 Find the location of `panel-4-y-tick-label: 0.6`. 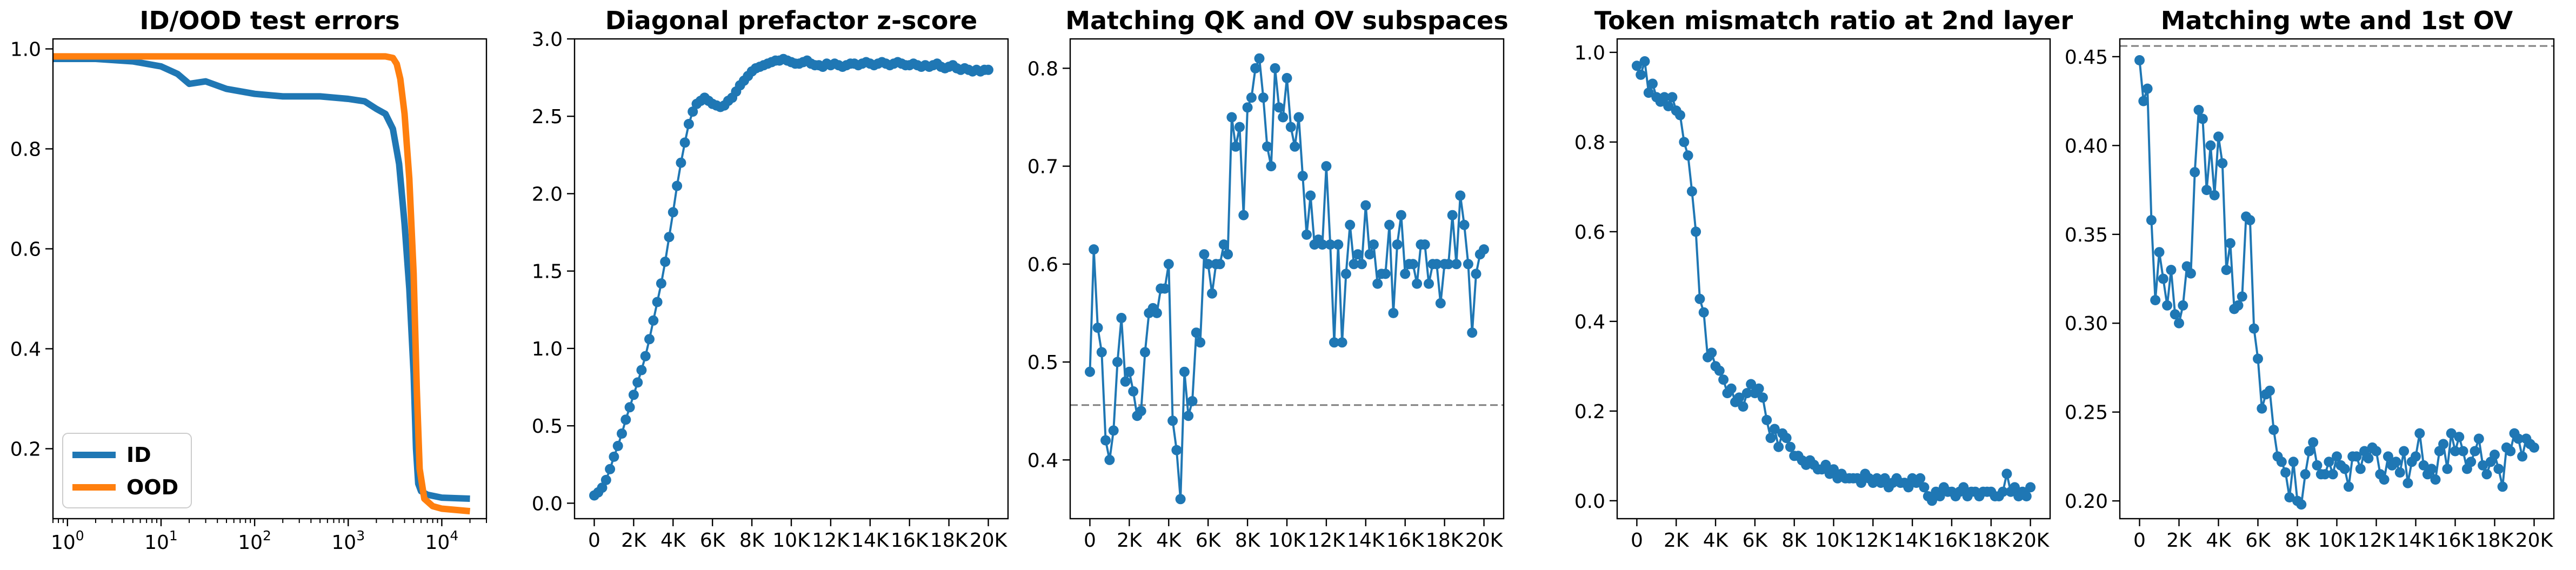

panel-4-y-tick-label: 0.6 is located at coordinates (1589, 233).